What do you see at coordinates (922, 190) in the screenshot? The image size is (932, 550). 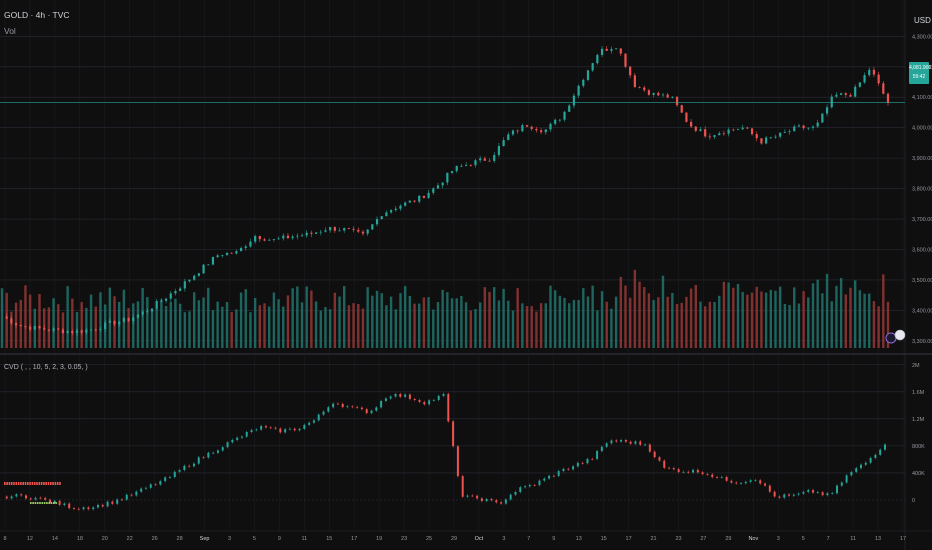 I see `price-tick-label: 3,800.000` at bounding box center [922, 190].